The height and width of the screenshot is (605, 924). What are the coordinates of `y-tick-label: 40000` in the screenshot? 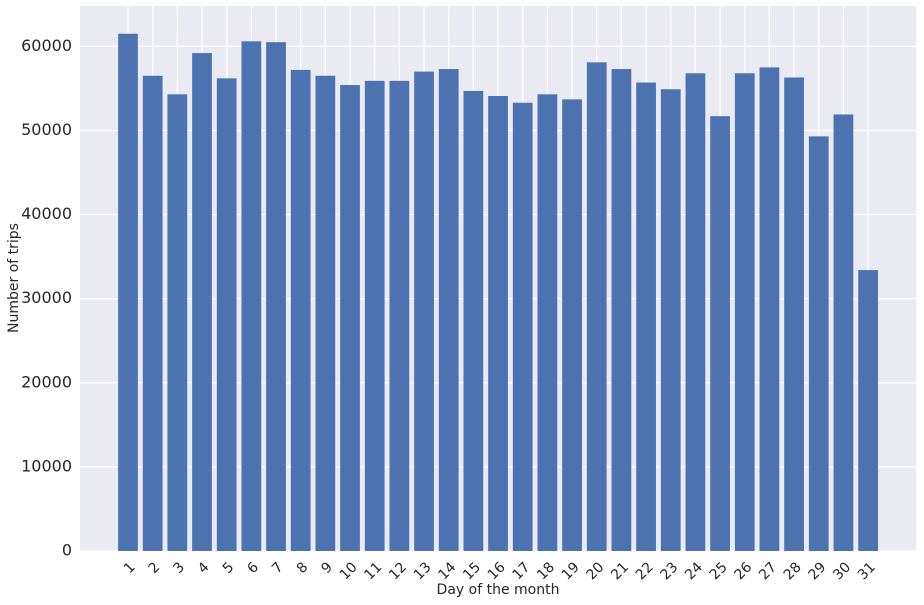 It's located at (46, 213).